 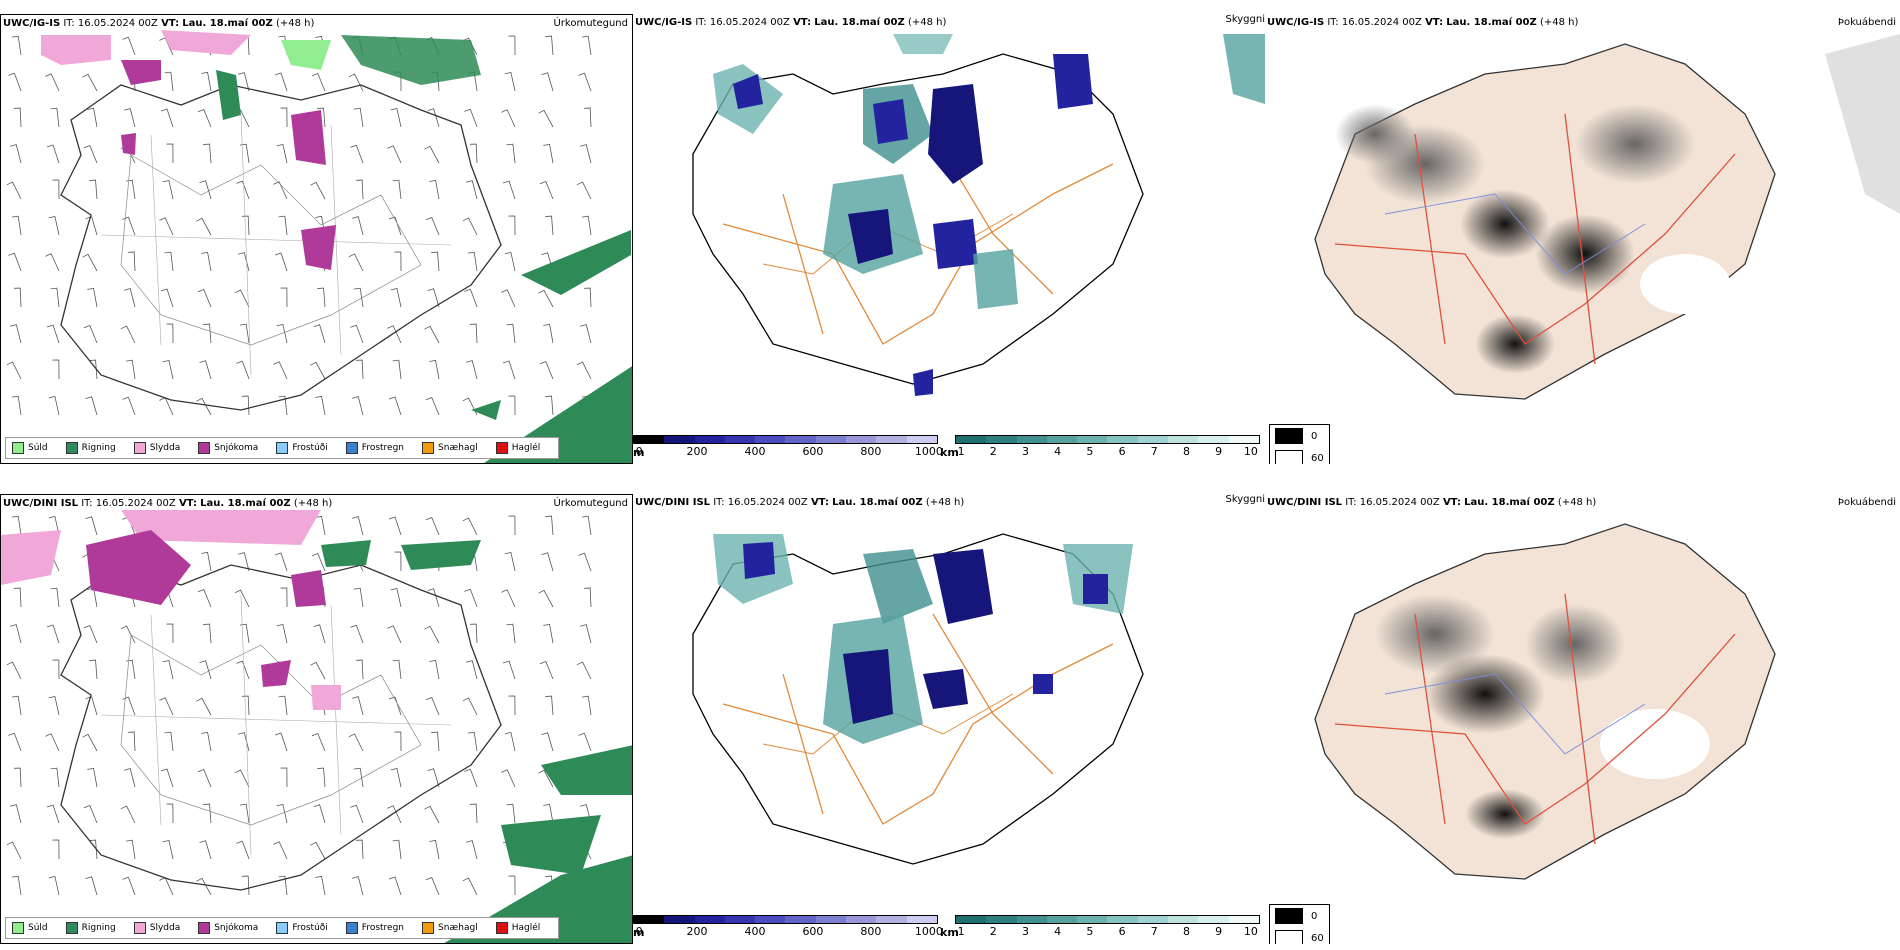 I want to click on colorbar-tick: 600, so click(x=813, y=931).